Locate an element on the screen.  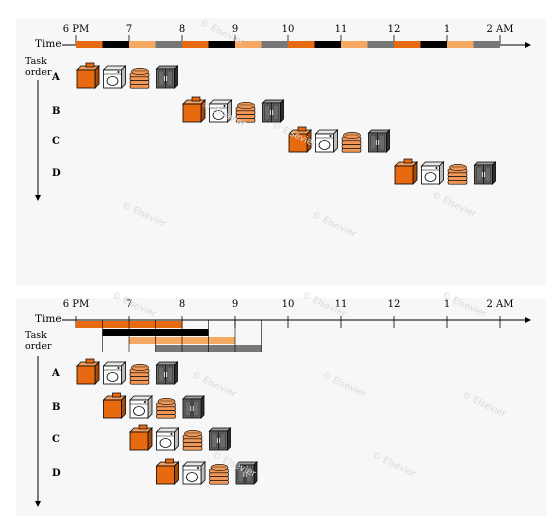
pipelined-tick-label: 6 PM is located at coordinates (76, 304).